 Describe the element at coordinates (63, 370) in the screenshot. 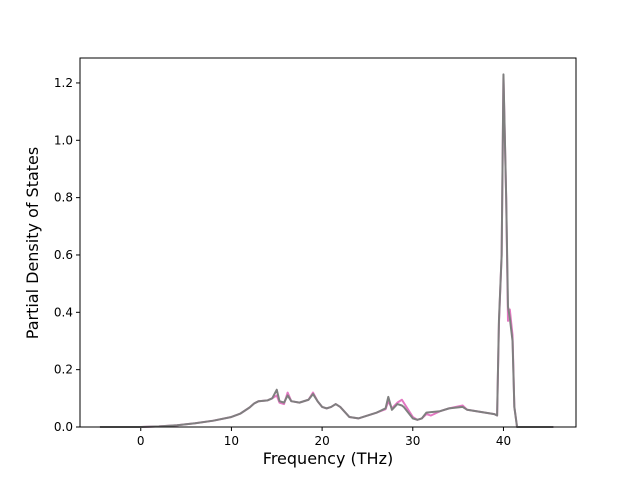

I see `y-tick-label: 0.2` at that location.